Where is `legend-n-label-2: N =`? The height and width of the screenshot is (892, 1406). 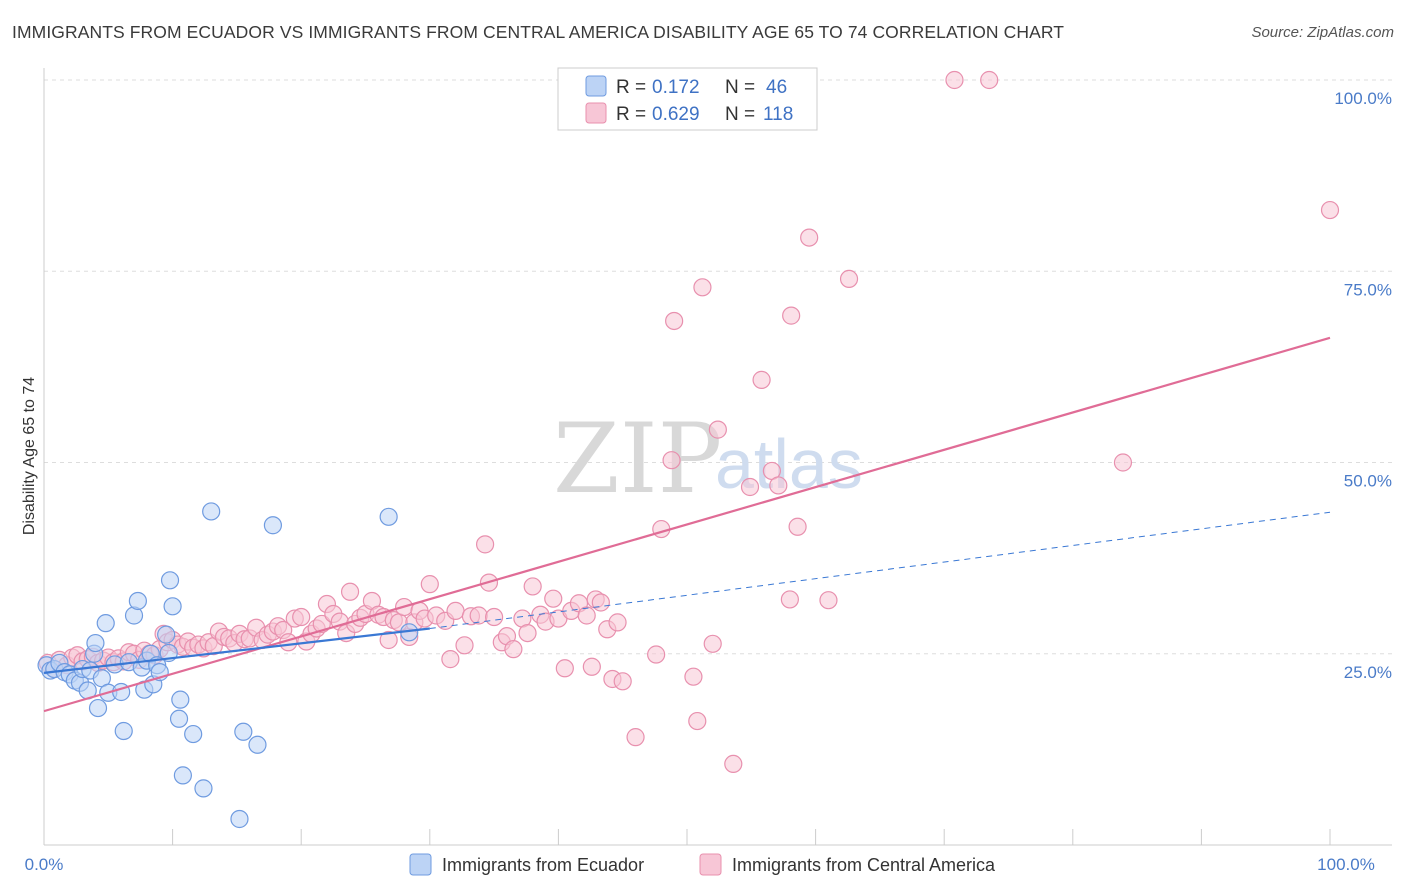 legend-n-label-2: N = is located at coordinates (740, 114).